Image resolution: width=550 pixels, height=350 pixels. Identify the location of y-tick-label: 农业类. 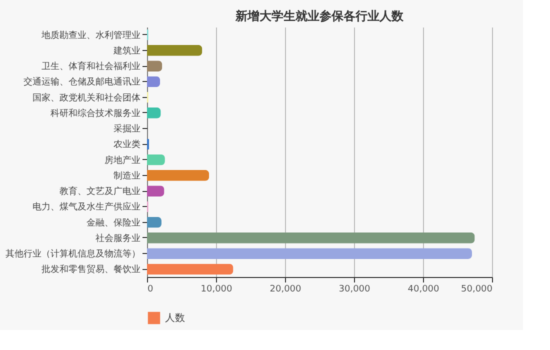
(127, 144).